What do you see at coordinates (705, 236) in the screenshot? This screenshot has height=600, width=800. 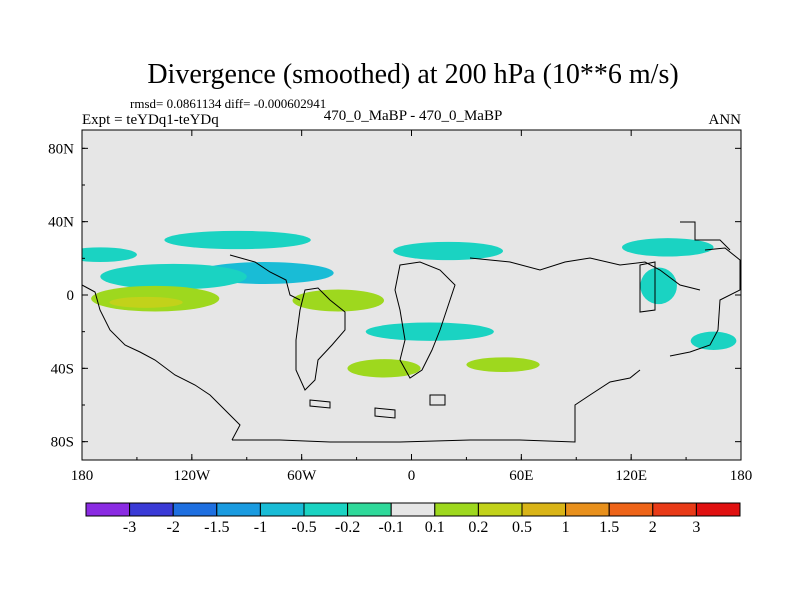 I see `coastline-northeast` at bounding box center [705, 236].